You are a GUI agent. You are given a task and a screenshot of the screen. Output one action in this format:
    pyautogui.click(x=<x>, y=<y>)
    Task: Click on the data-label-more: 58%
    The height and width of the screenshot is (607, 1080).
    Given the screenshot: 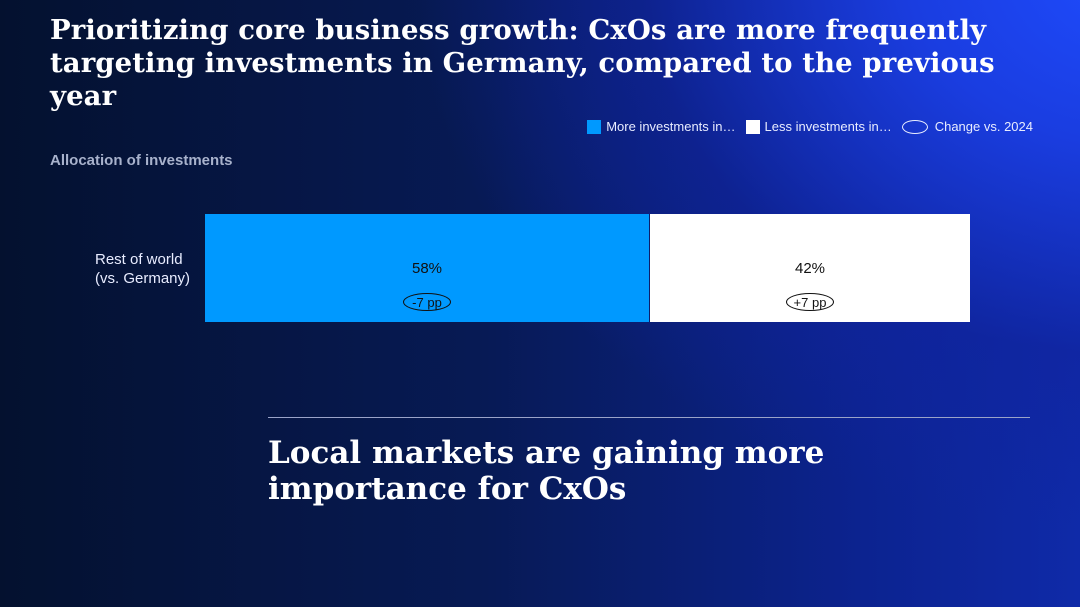 What is the action you would take?
    pyautogui.click(x=427, y=268)
    